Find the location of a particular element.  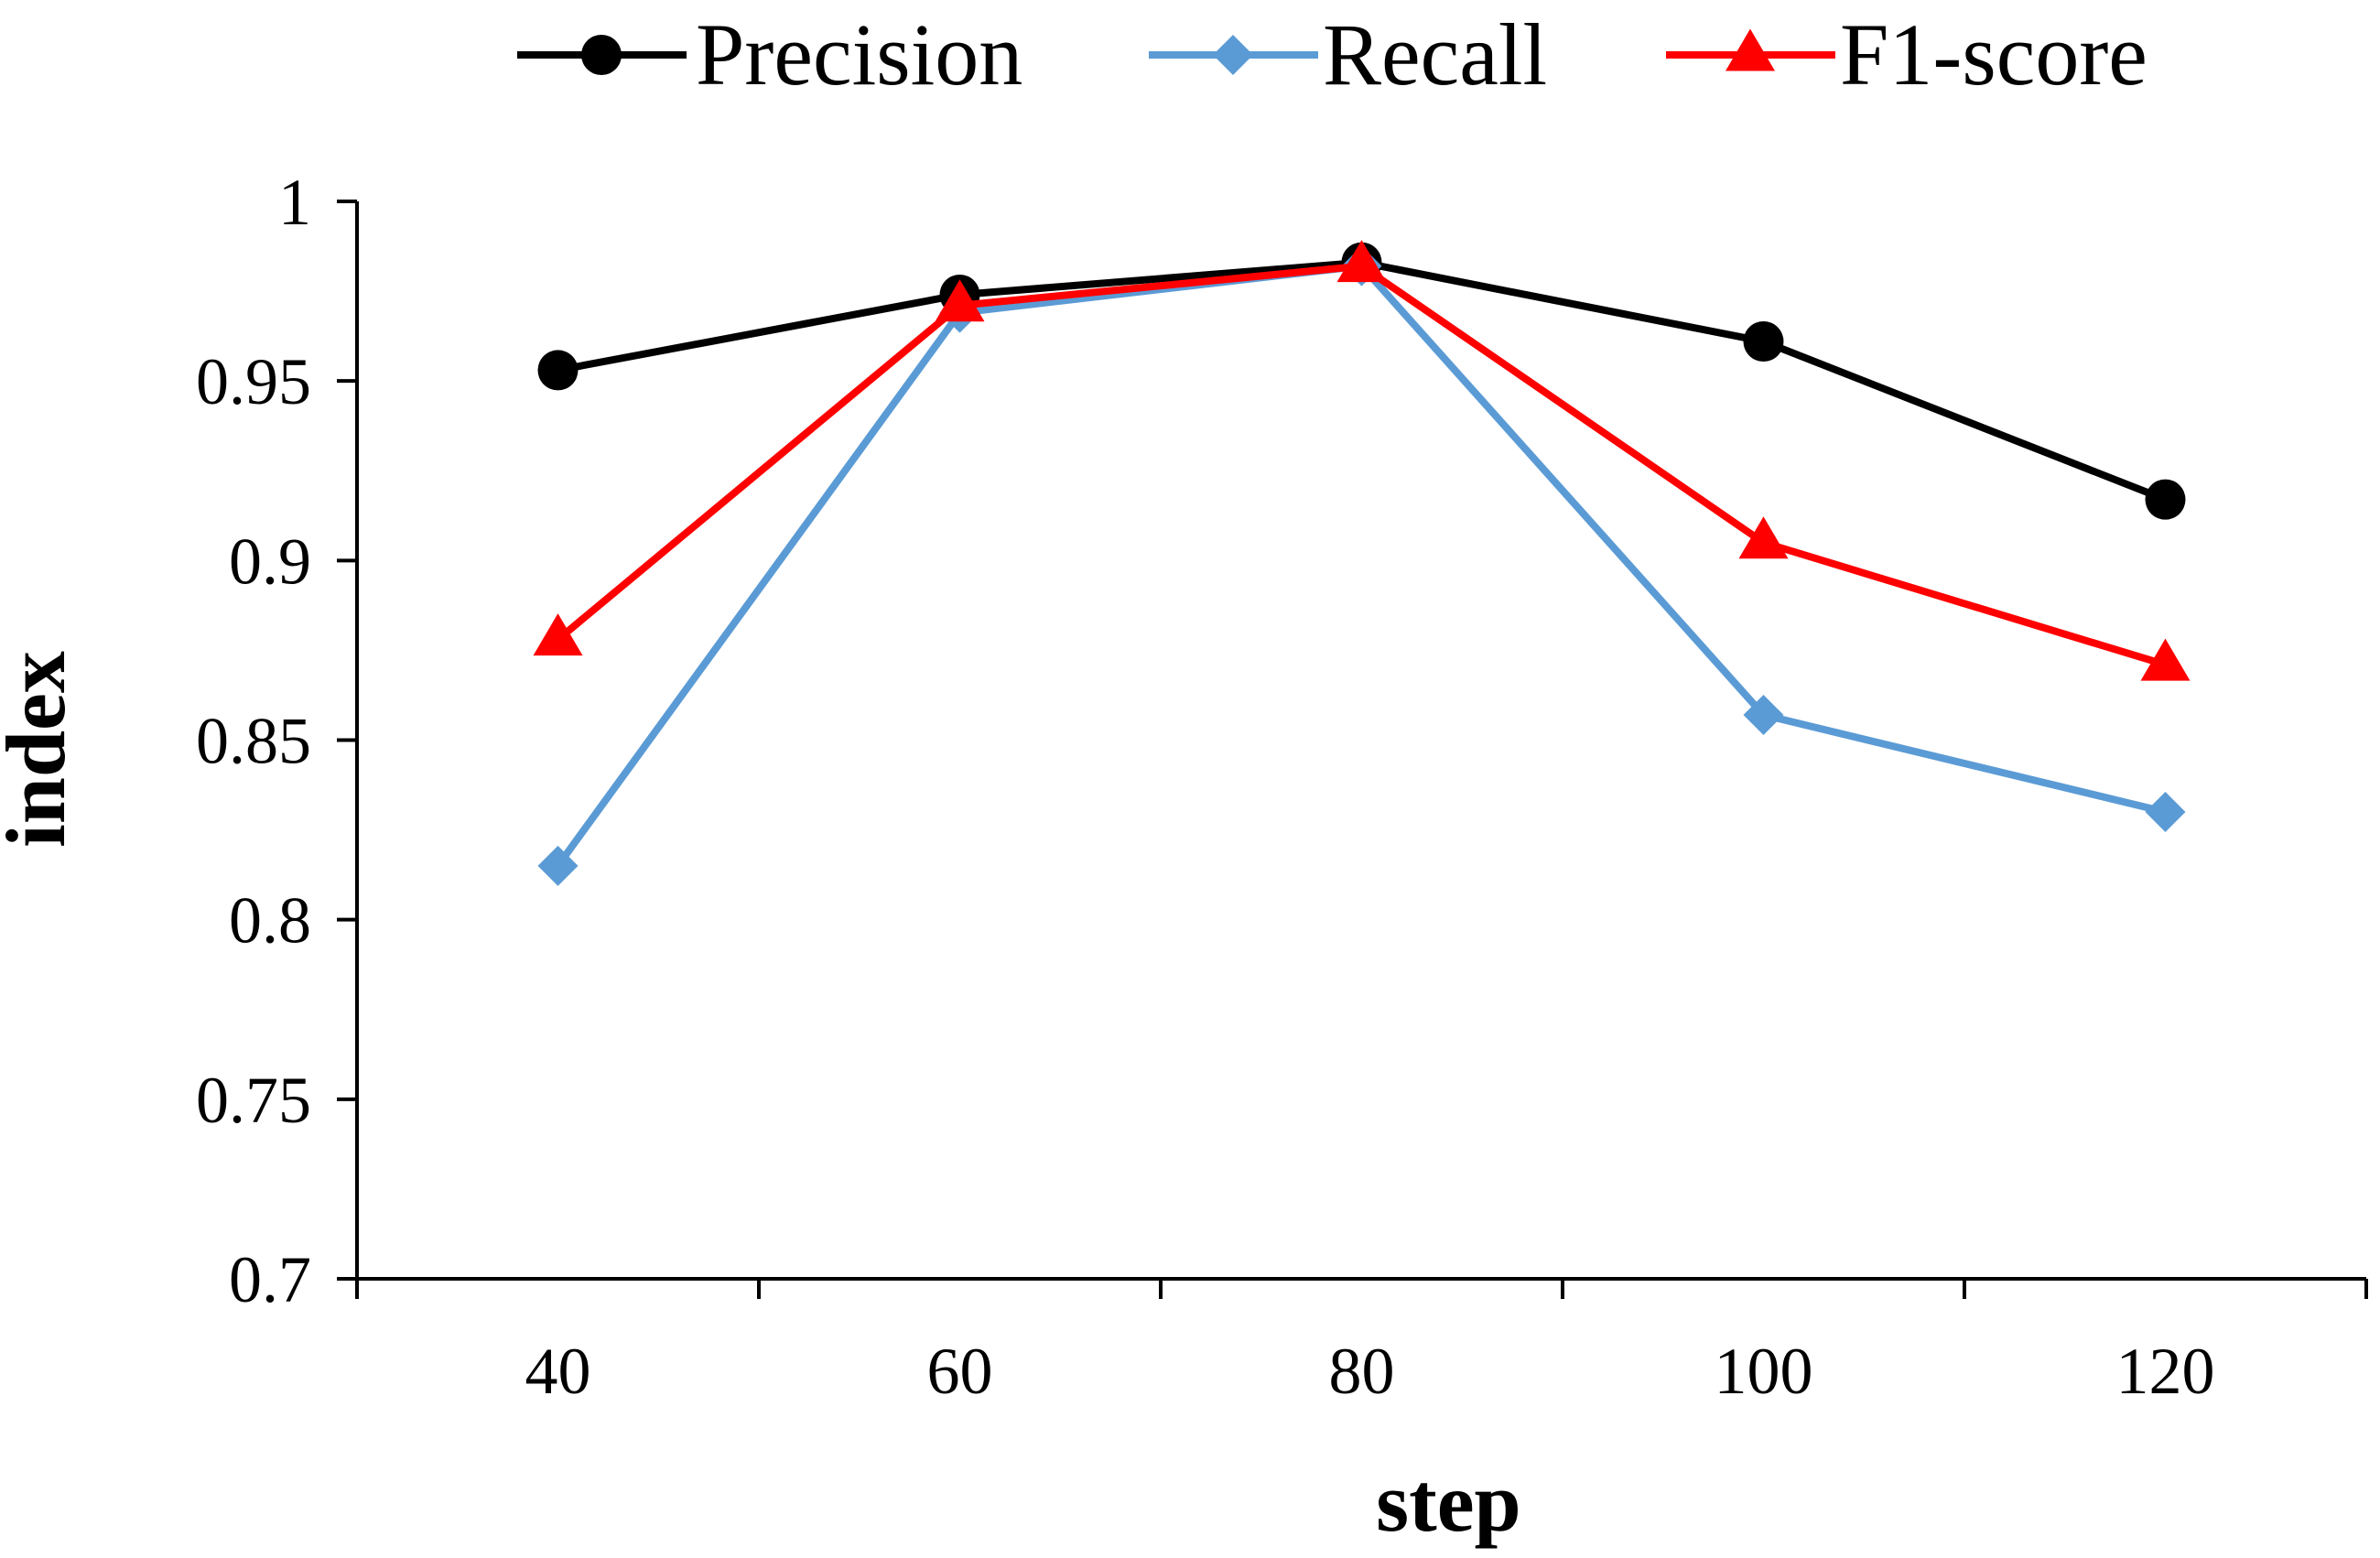

y-tick-label: 0.85 is located at coordinates (253, 741).